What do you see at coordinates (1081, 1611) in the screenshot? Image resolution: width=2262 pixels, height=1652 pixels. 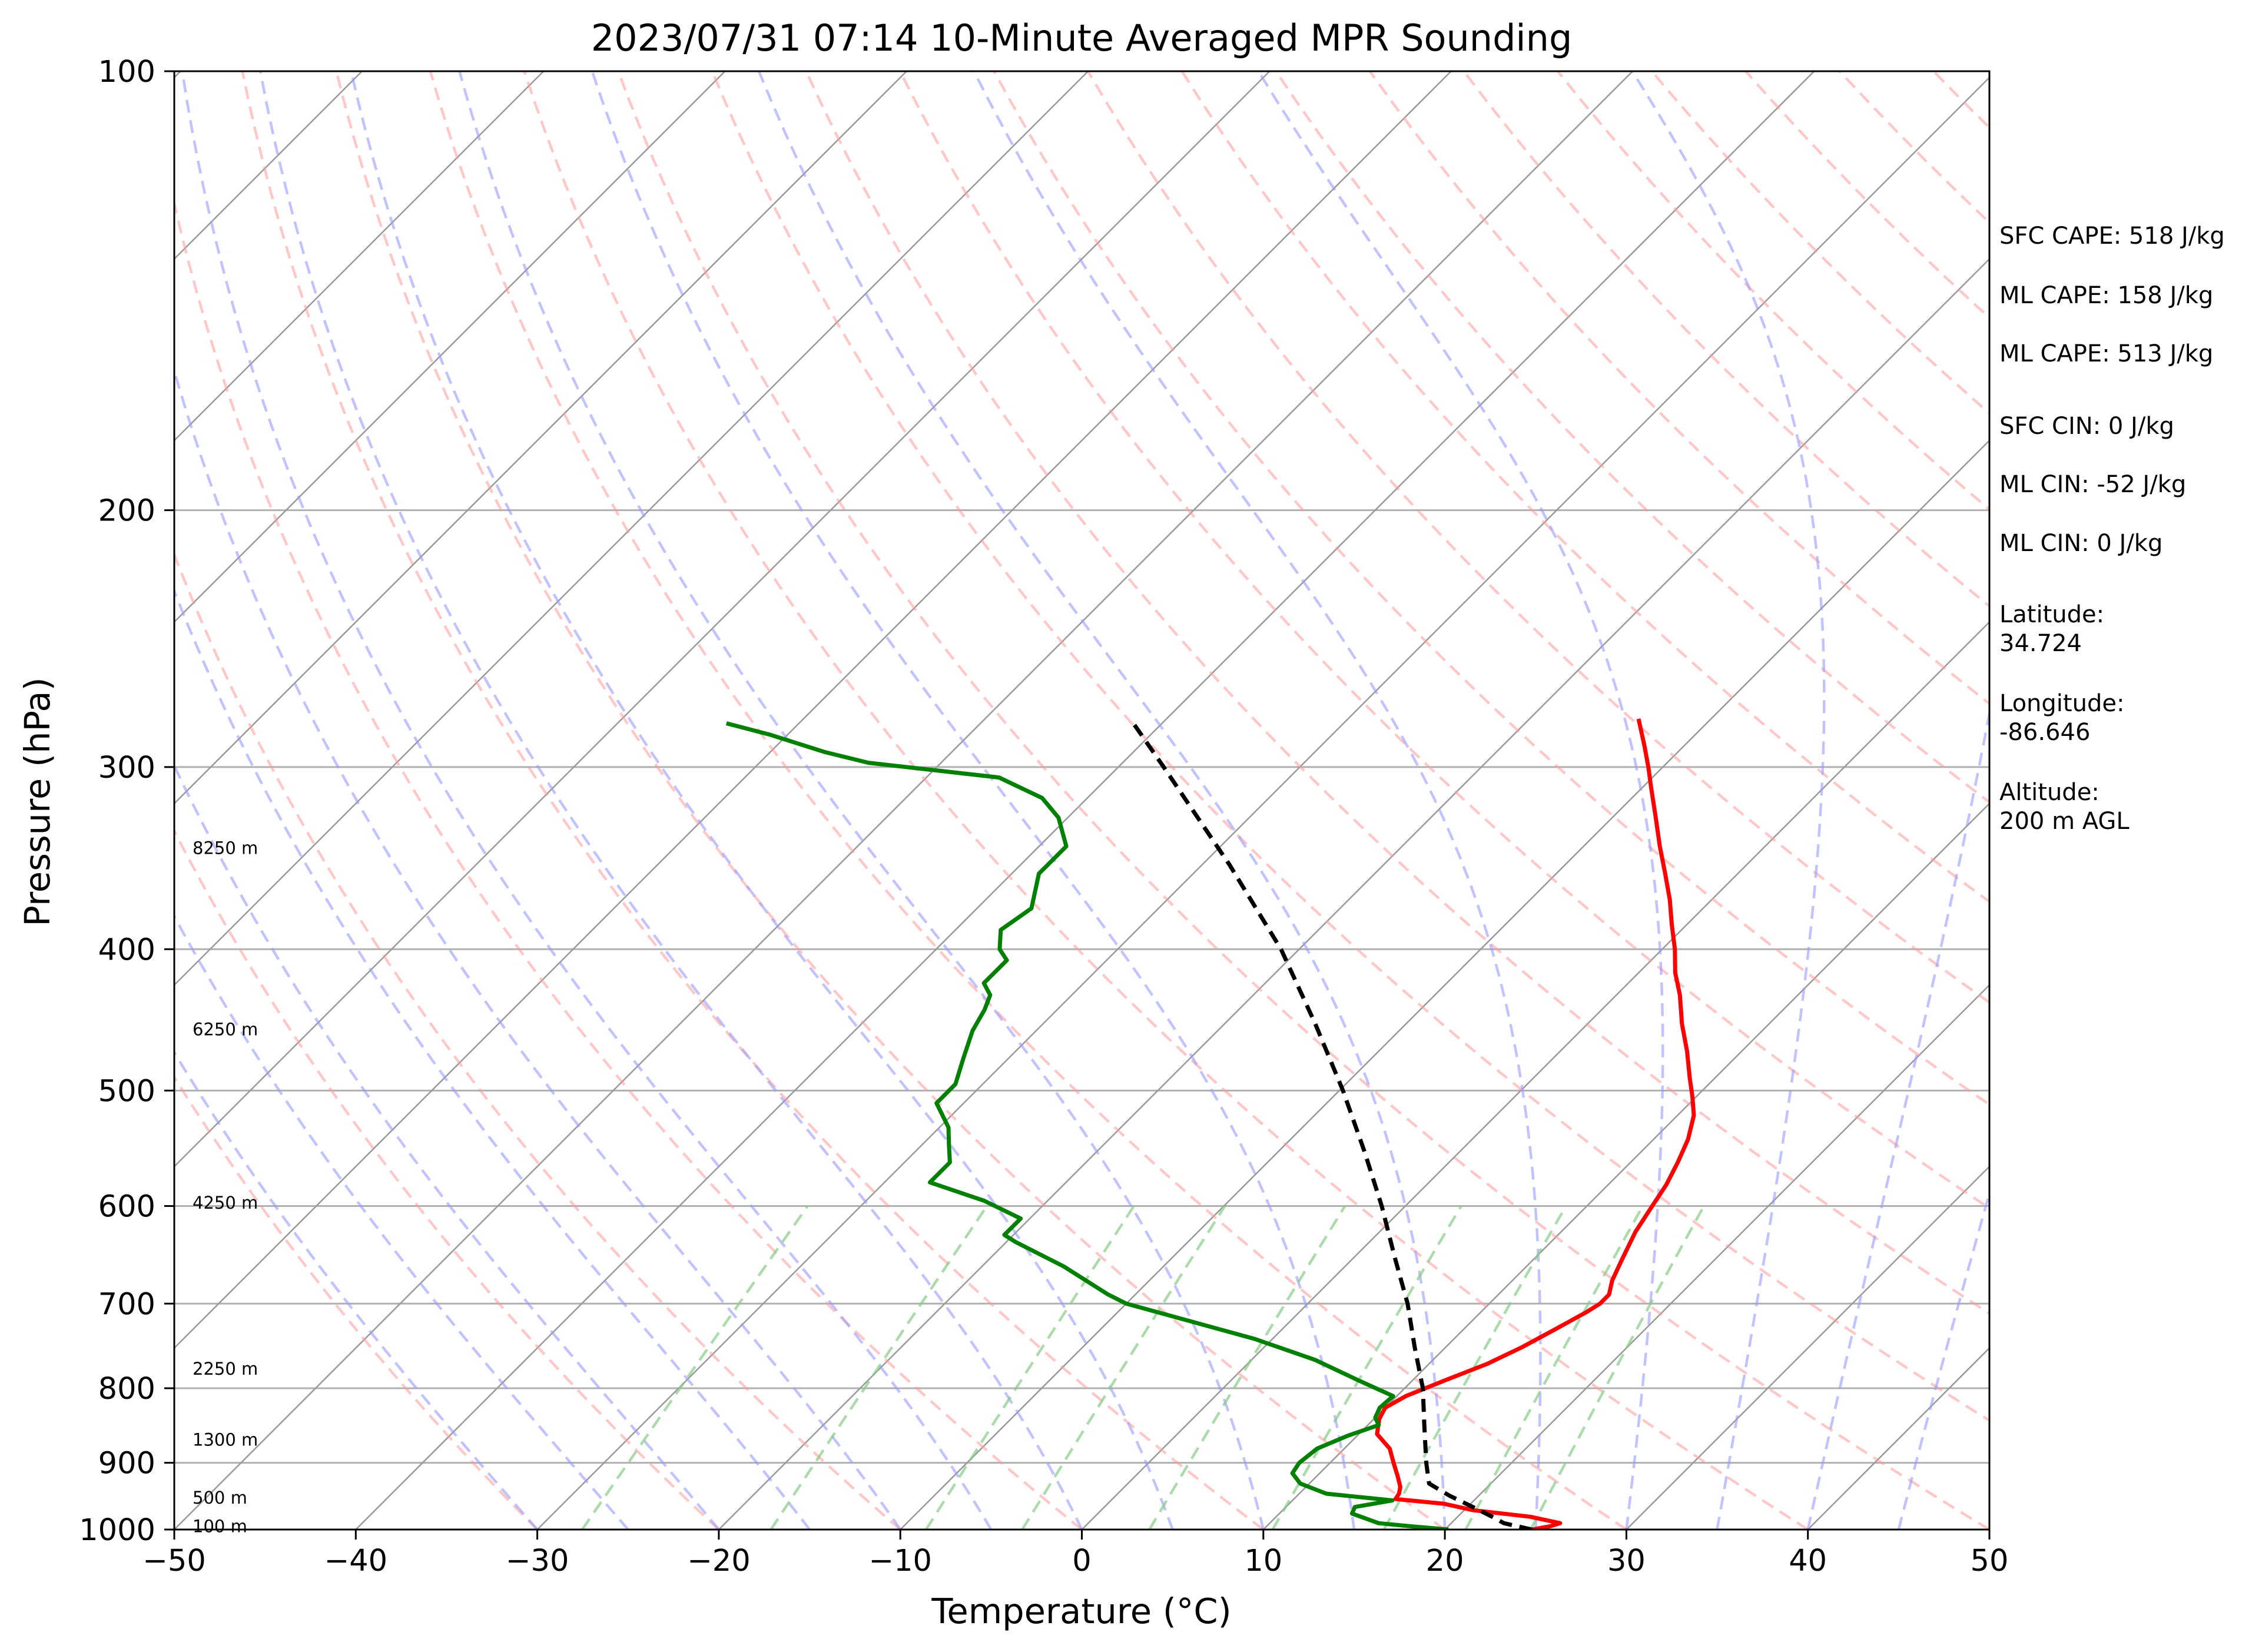 I see `x-axis-title: Temperature (°C)` at bounding box center [1081, 1611].